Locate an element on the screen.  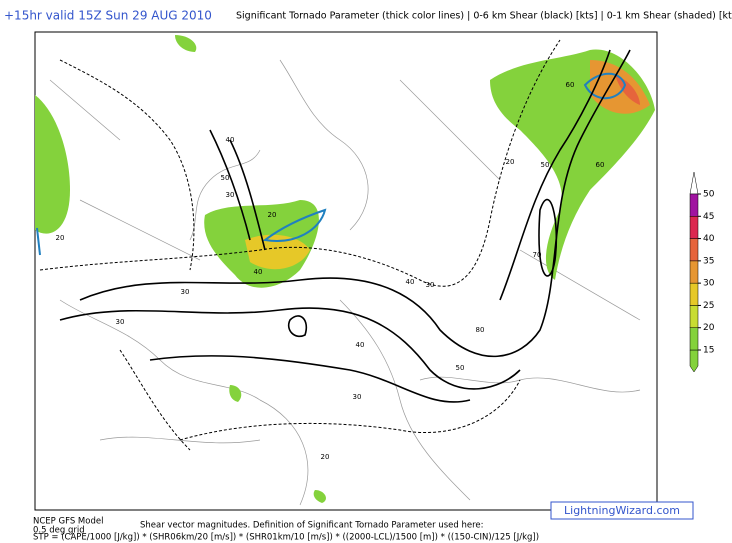
colorbar: 15 20 25 30 35 40 45 50 is located at coordinates (702, 272).